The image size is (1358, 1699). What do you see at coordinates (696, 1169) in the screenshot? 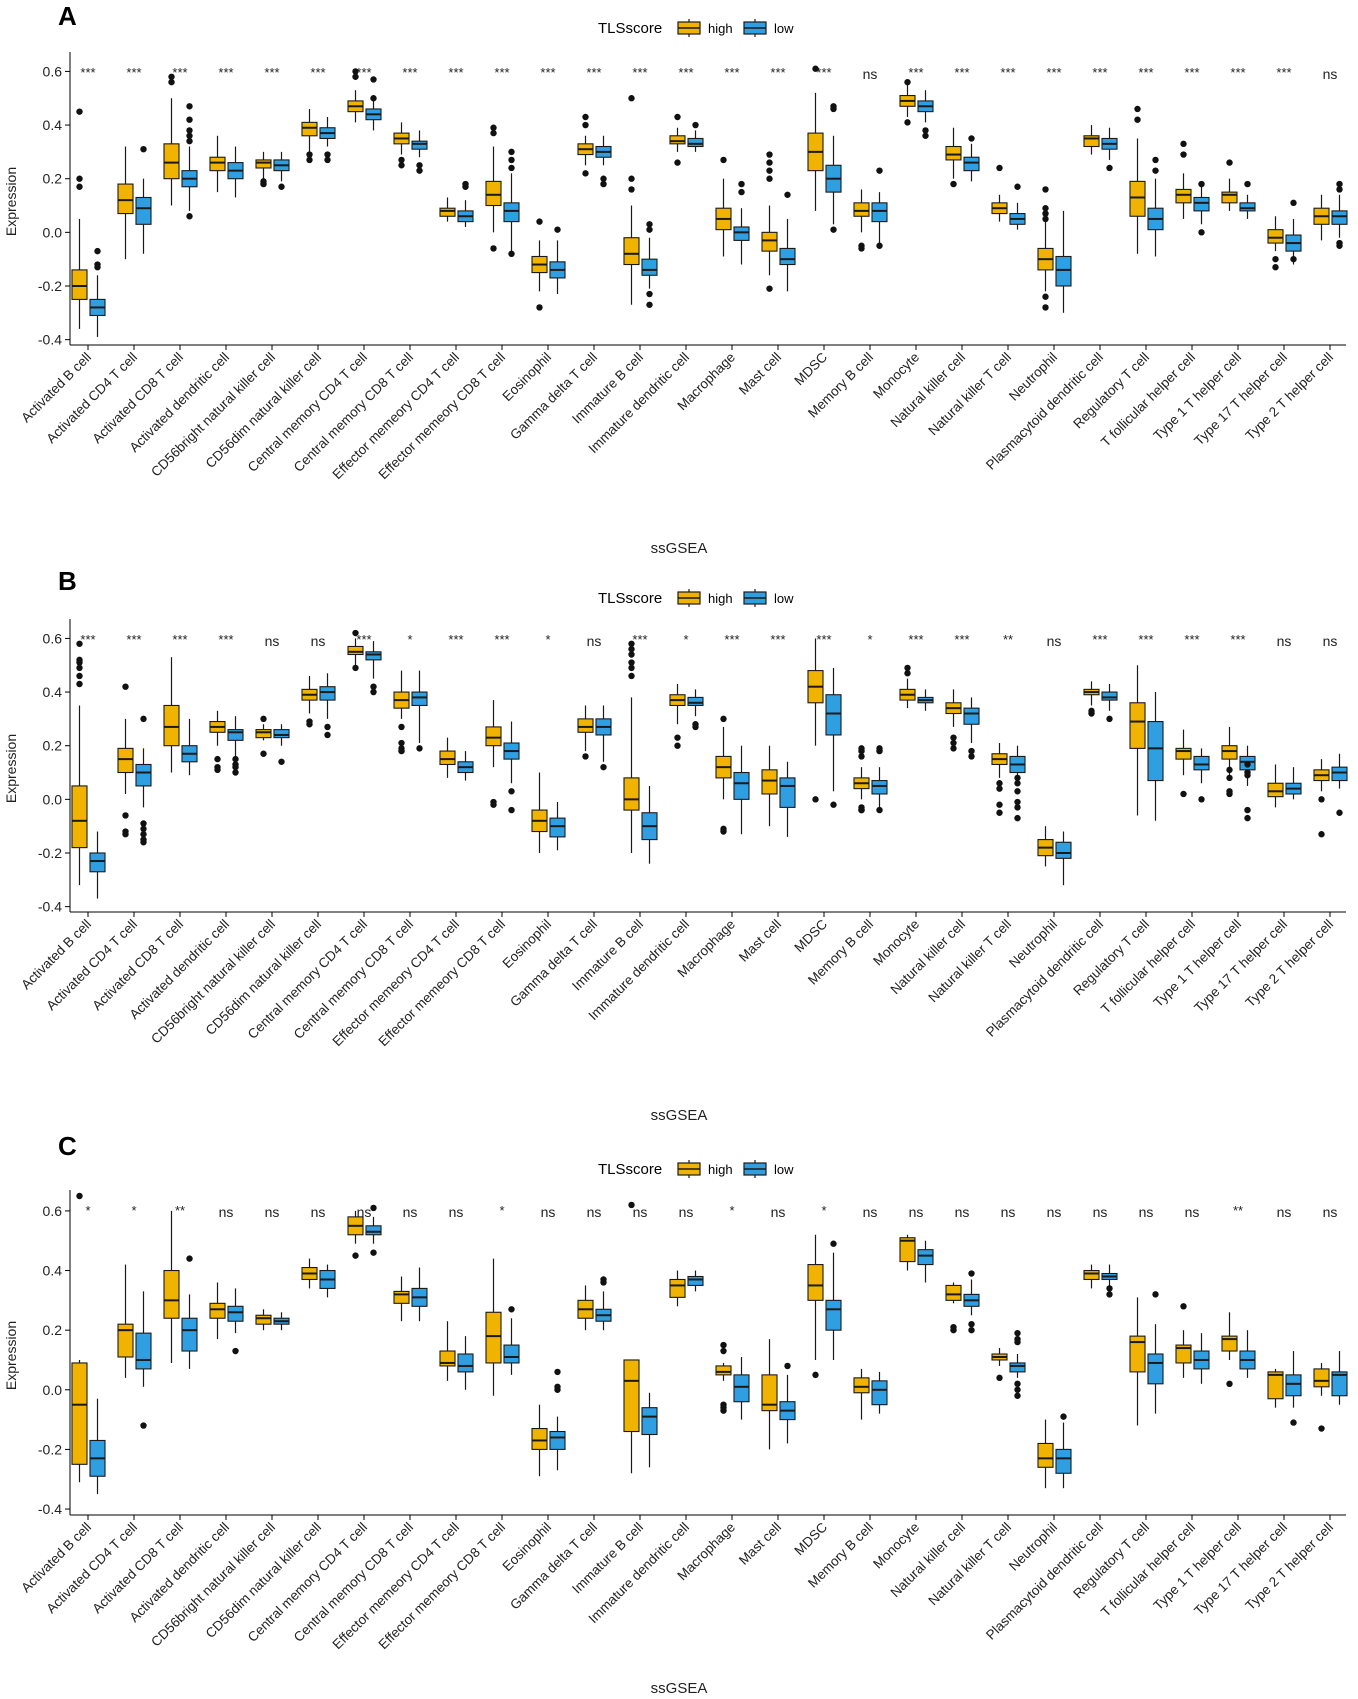
I see `legend: TLSscore high low` at bounding box center [696, 1169].